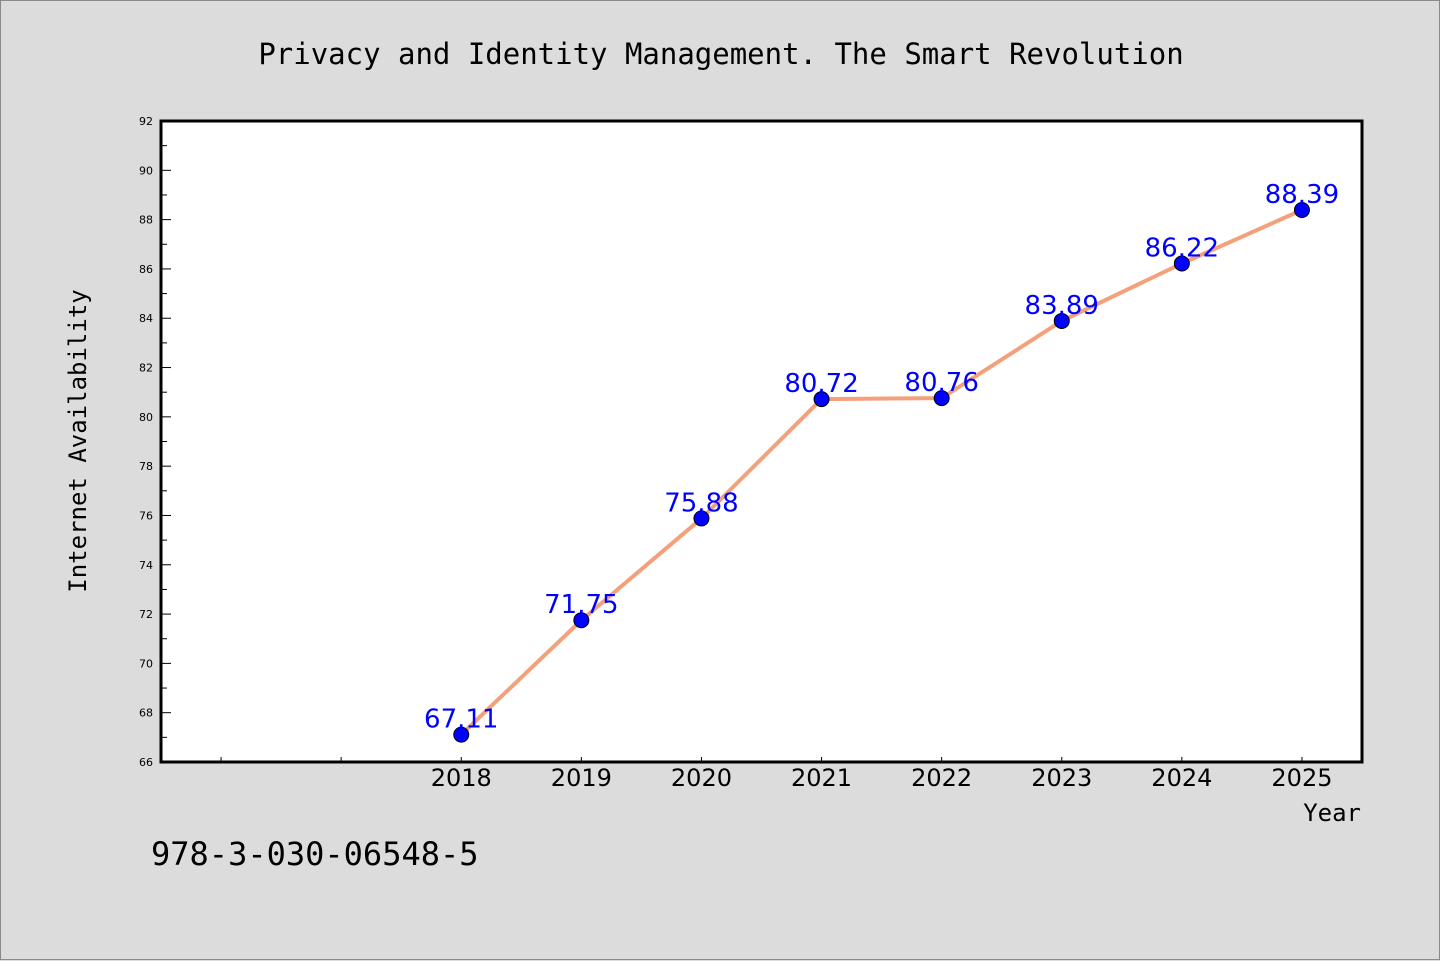 The width and height of the screenshot is (1440, 961). What do you see at coordinates (146, 466) in the screenshot?
I see `y-tick-label: 78` at bounding box center [146, 466].